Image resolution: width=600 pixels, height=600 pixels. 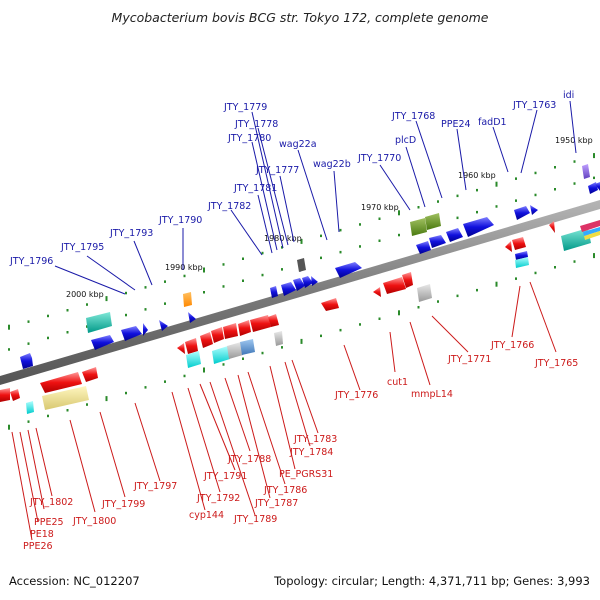 What do you see at coordinates (255, 519) in the screenshot?
I see `gene-label: JTY_1789` at bounding box center [255, 519].